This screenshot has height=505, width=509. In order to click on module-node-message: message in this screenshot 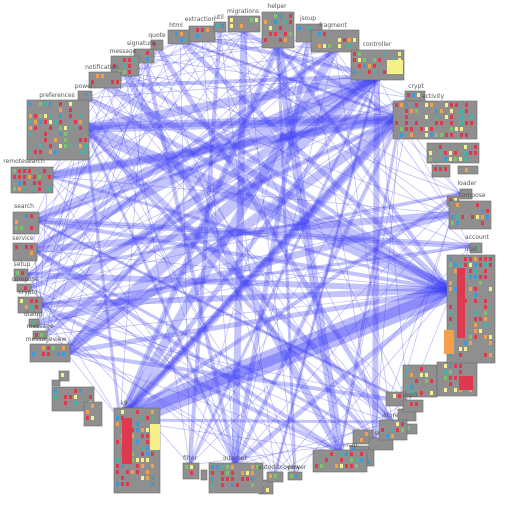, I will do `click(125, 62)`.